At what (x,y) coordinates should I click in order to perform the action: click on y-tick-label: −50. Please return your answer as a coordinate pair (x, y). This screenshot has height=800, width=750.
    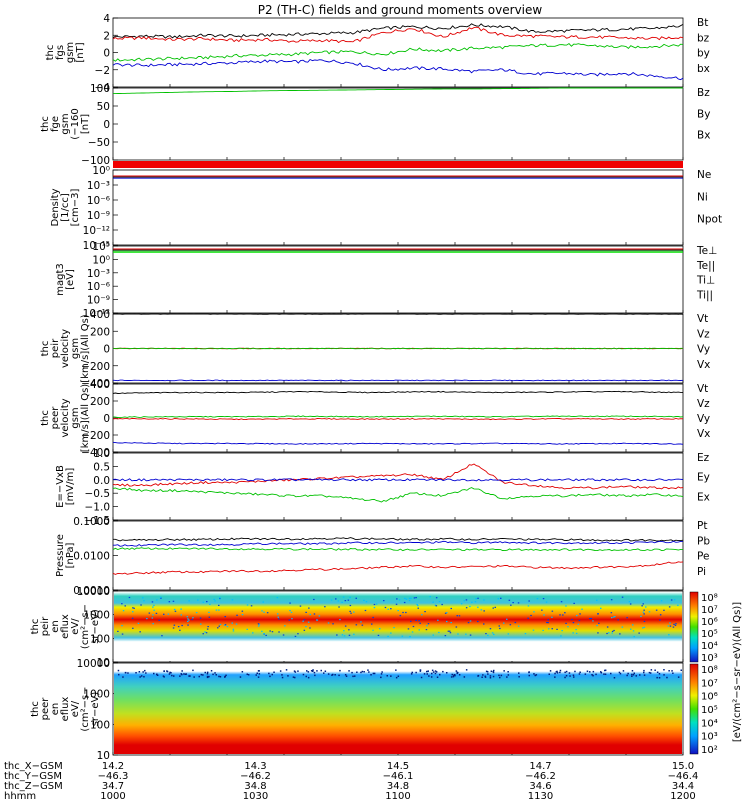
    Looking at the image, I should click on (99, 143).